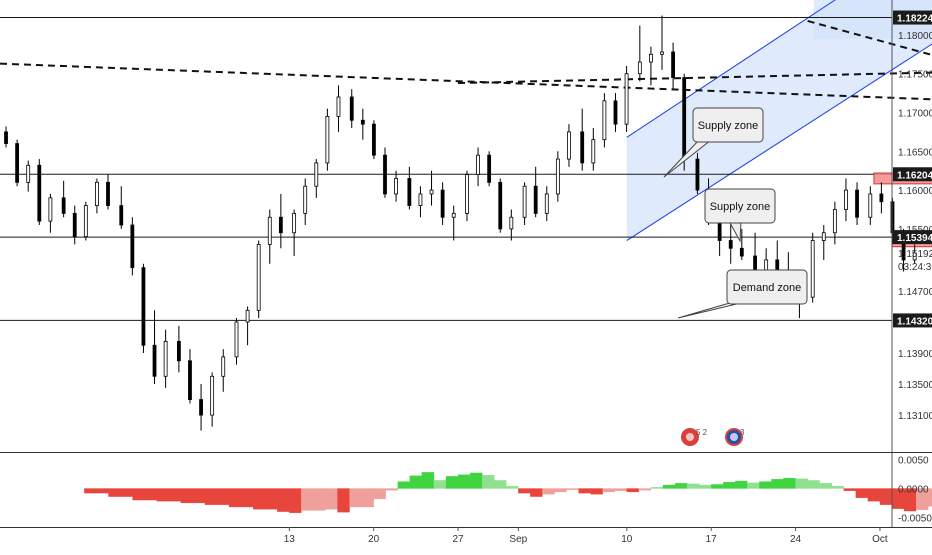 Image resolution: width=932 pixels, height=555 pixels. Describe the element at coordinates (914, 19) in the screenshot. I see `price-level-label: 1.18224` at that location.